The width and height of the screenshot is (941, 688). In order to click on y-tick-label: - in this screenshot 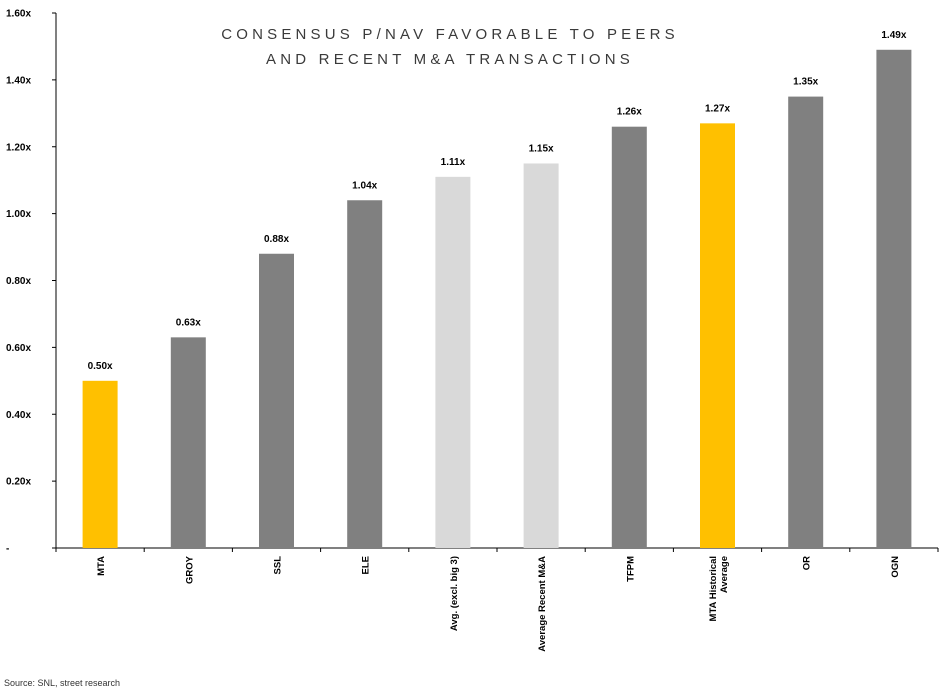, I will do `click(7, 549)`.